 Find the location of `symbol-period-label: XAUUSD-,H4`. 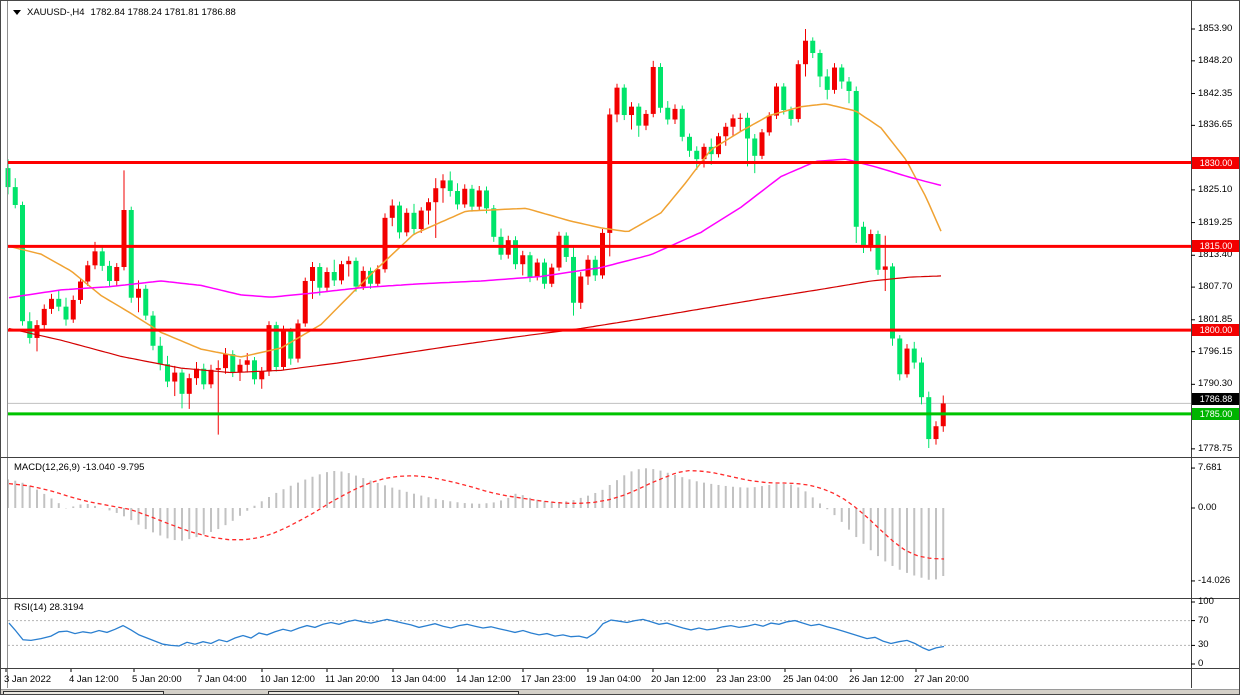

symbol-period-label: XAUUSD-,H4 is located at coordinates (56, 12).